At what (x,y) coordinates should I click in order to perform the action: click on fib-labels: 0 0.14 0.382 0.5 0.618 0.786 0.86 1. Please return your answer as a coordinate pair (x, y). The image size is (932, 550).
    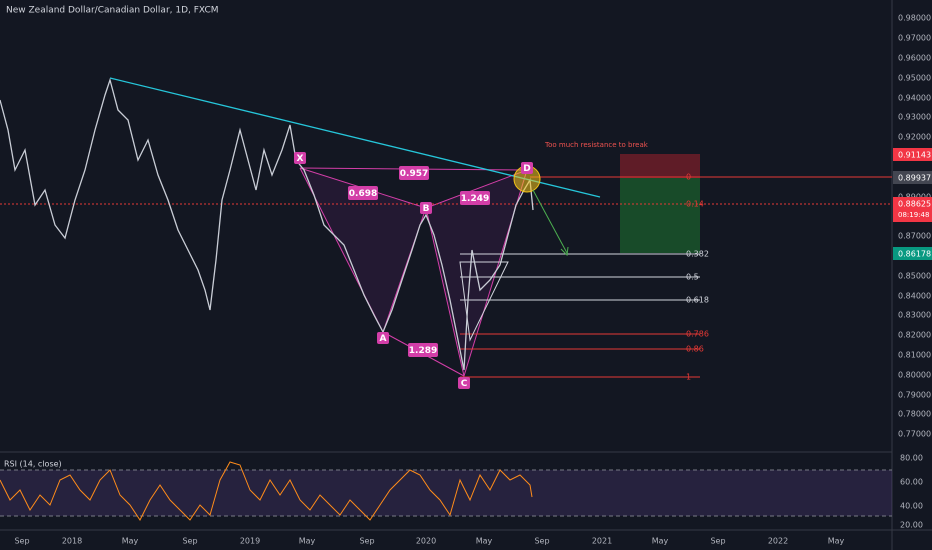
    Looking at the image, I should click on (697, 277).